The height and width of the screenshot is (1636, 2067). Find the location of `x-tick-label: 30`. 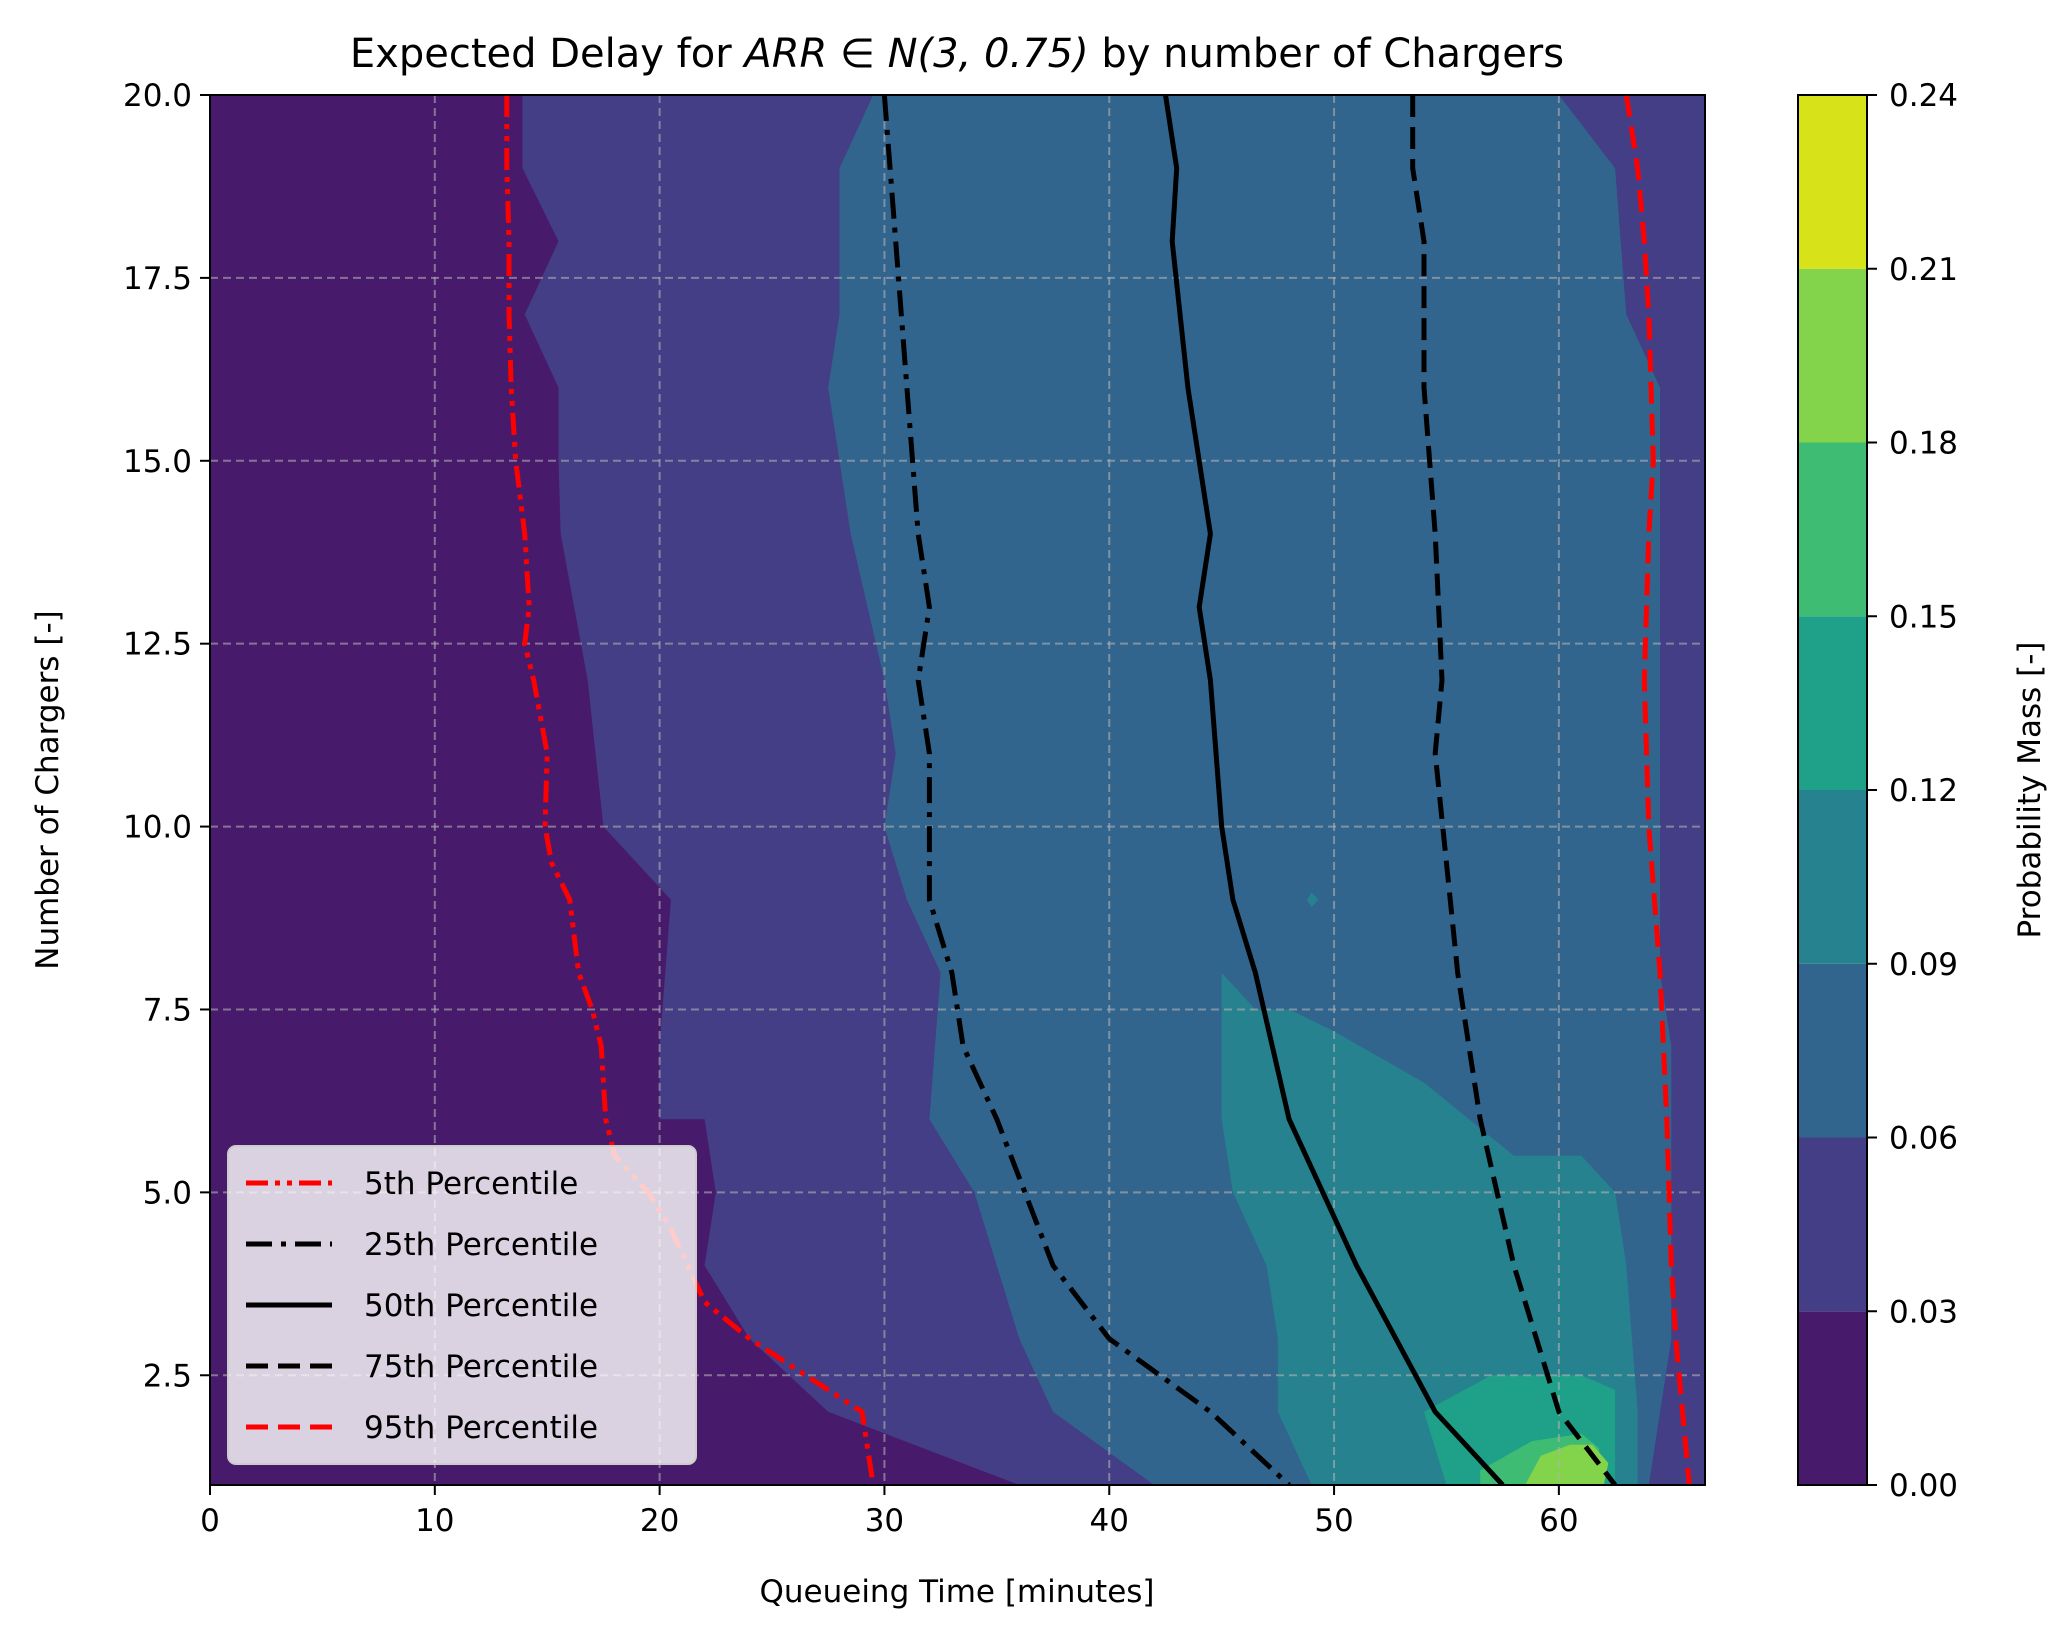

x-tick-label: 30 is located at coordinates (884, 1521).